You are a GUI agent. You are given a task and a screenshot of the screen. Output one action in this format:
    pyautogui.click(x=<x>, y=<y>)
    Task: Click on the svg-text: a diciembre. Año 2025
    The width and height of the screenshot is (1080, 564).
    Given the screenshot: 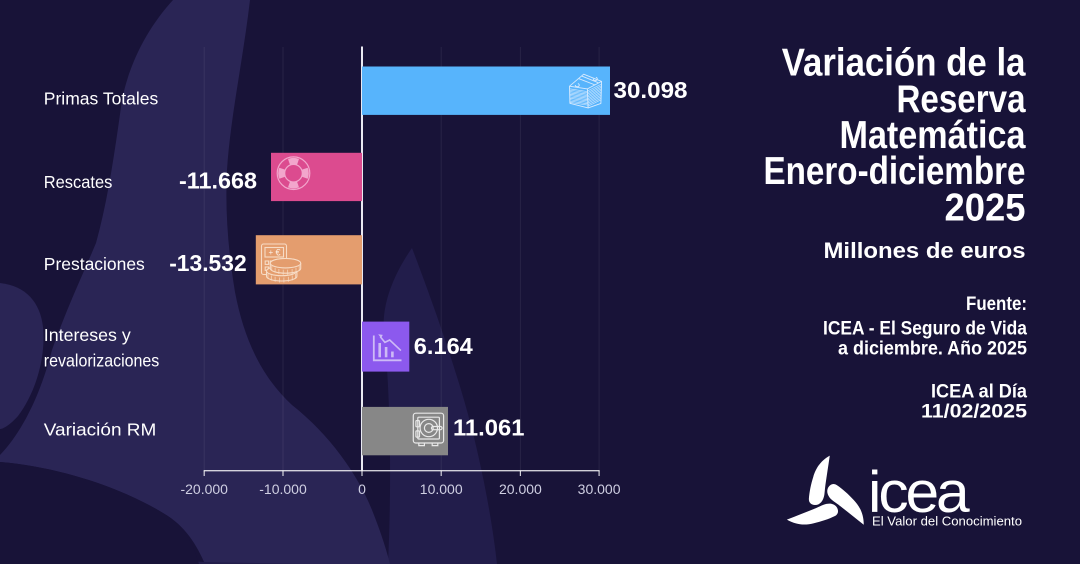 What is the action you would take?
    pyautogui.click(x=932, y=349)
    